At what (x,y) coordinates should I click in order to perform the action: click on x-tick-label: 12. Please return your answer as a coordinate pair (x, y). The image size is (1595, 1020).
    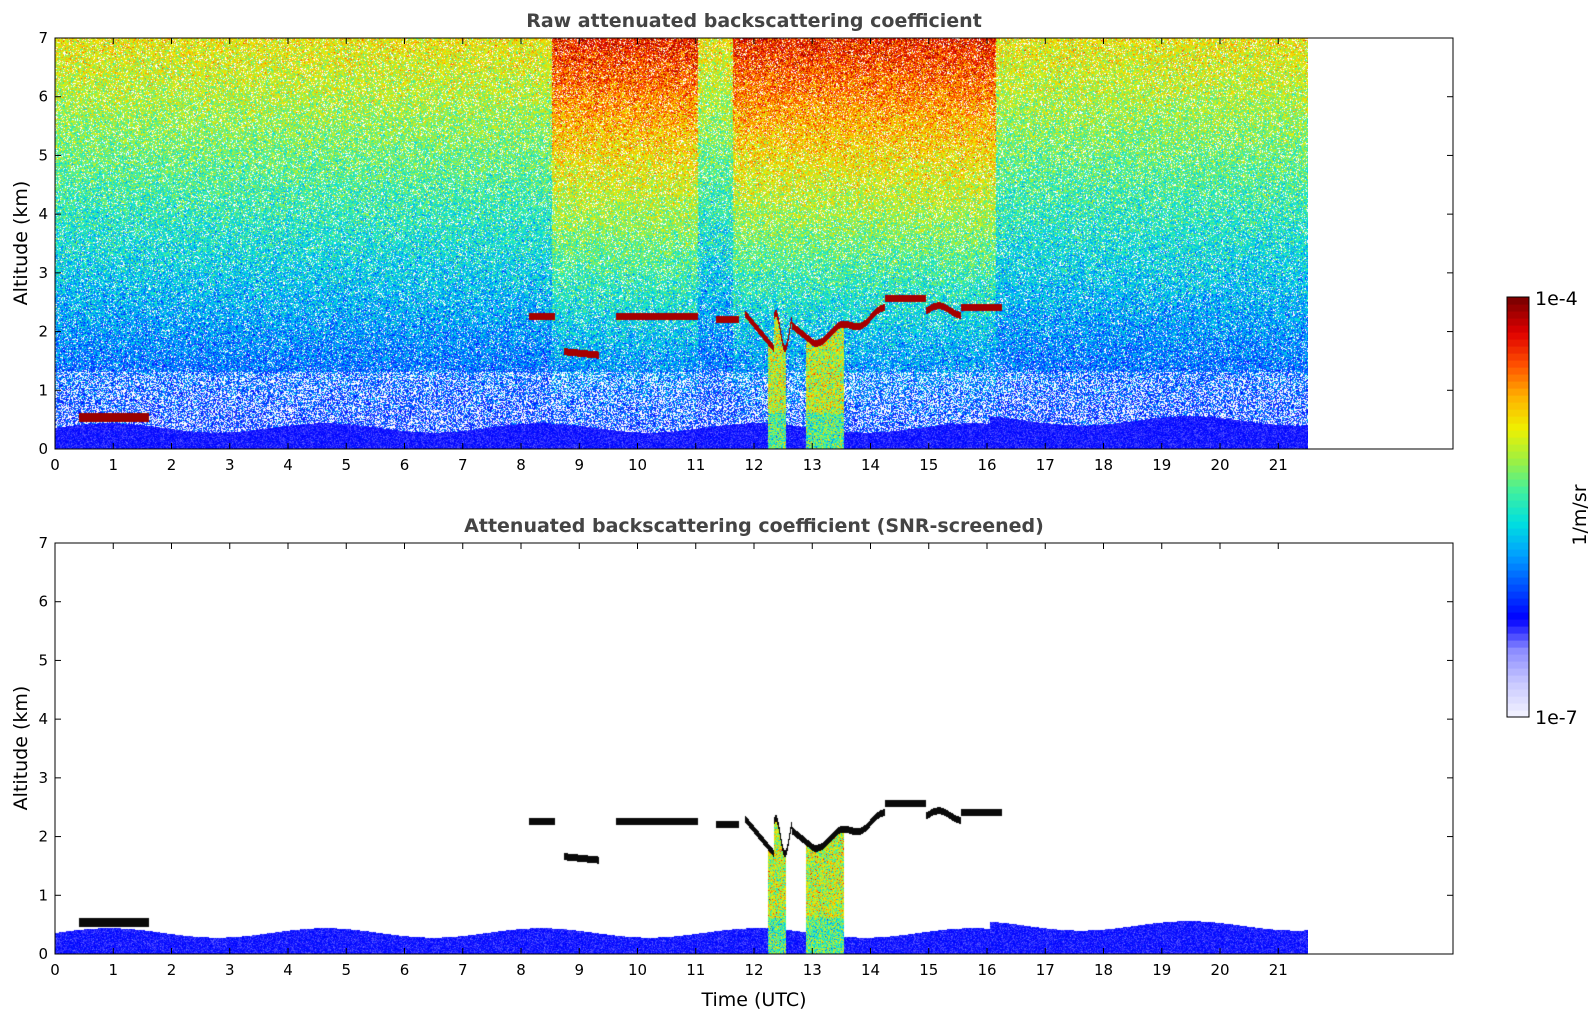
    Looking at the image, I should click on (753, 465).